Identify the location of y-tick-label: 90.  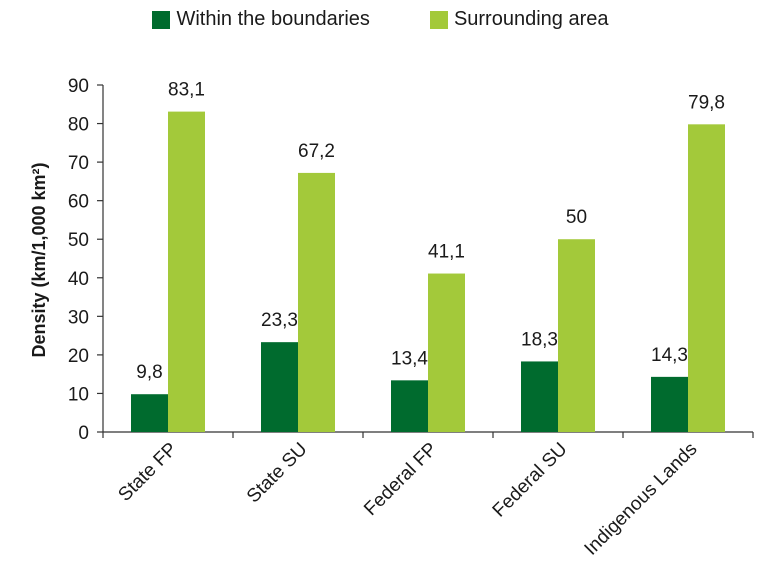
(78, 86).